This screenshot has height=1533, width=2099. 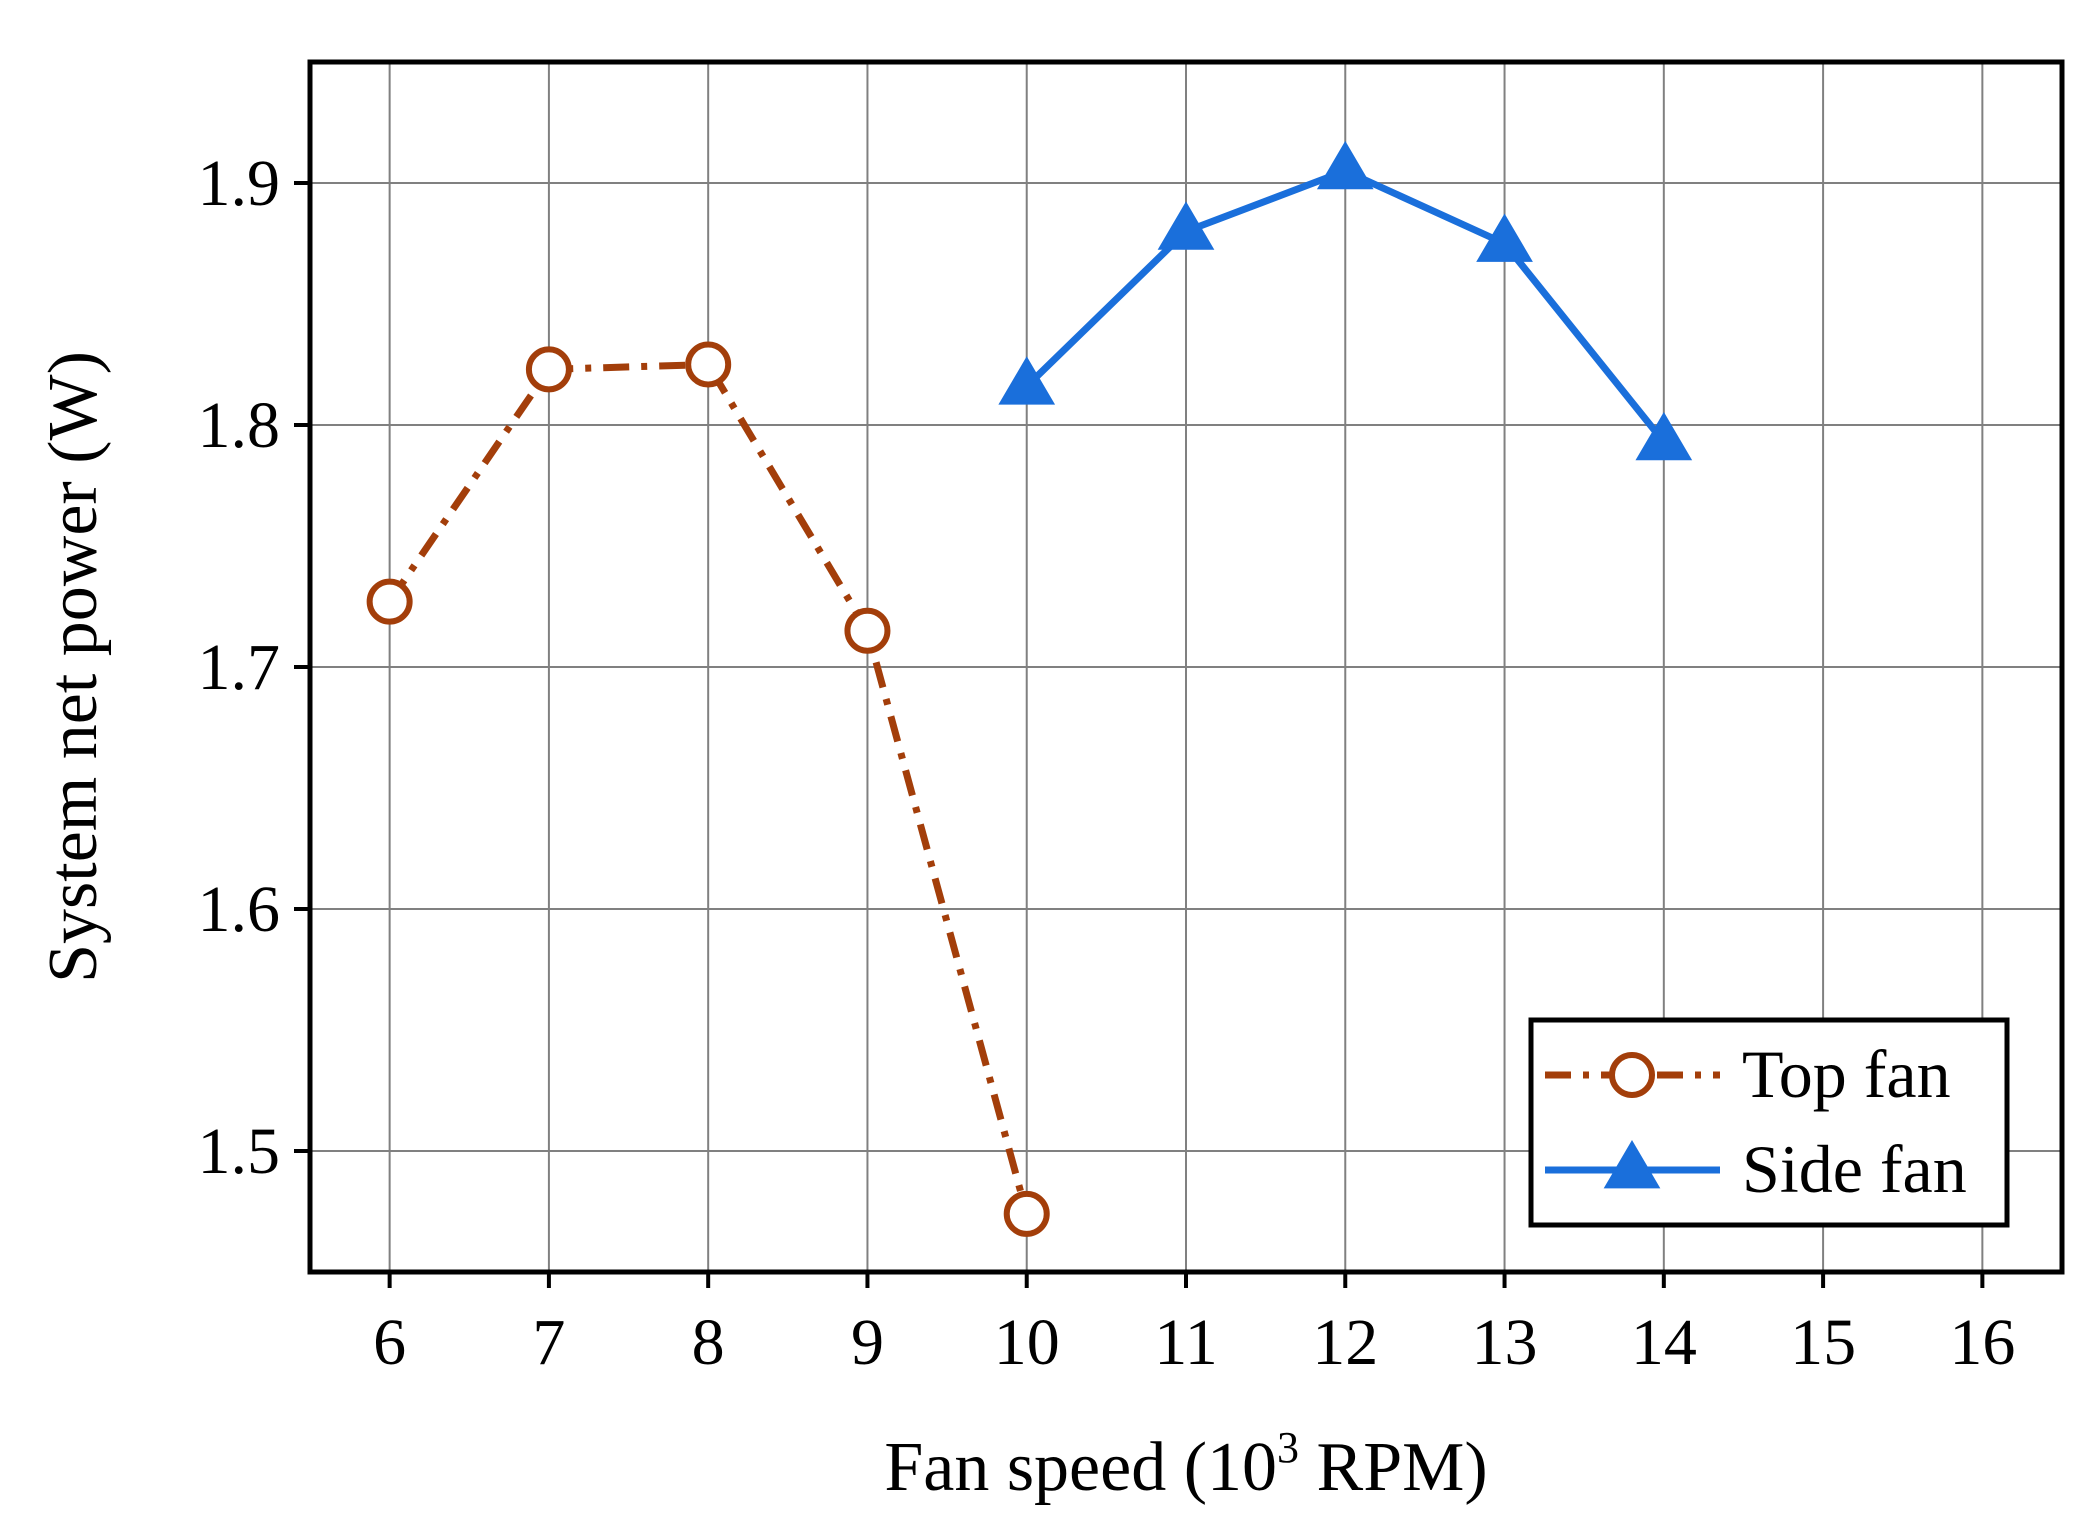 I want to click on y-tick-label: 1.7, so click(x=239, y=667).